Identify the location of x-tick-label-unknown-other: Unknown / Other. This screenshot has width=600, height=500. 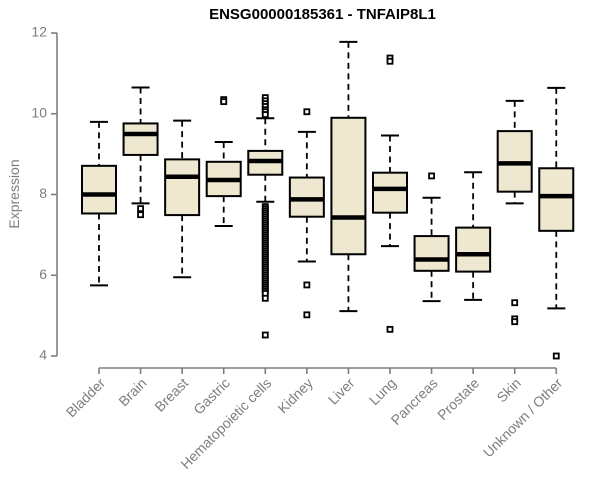
(523, 418).